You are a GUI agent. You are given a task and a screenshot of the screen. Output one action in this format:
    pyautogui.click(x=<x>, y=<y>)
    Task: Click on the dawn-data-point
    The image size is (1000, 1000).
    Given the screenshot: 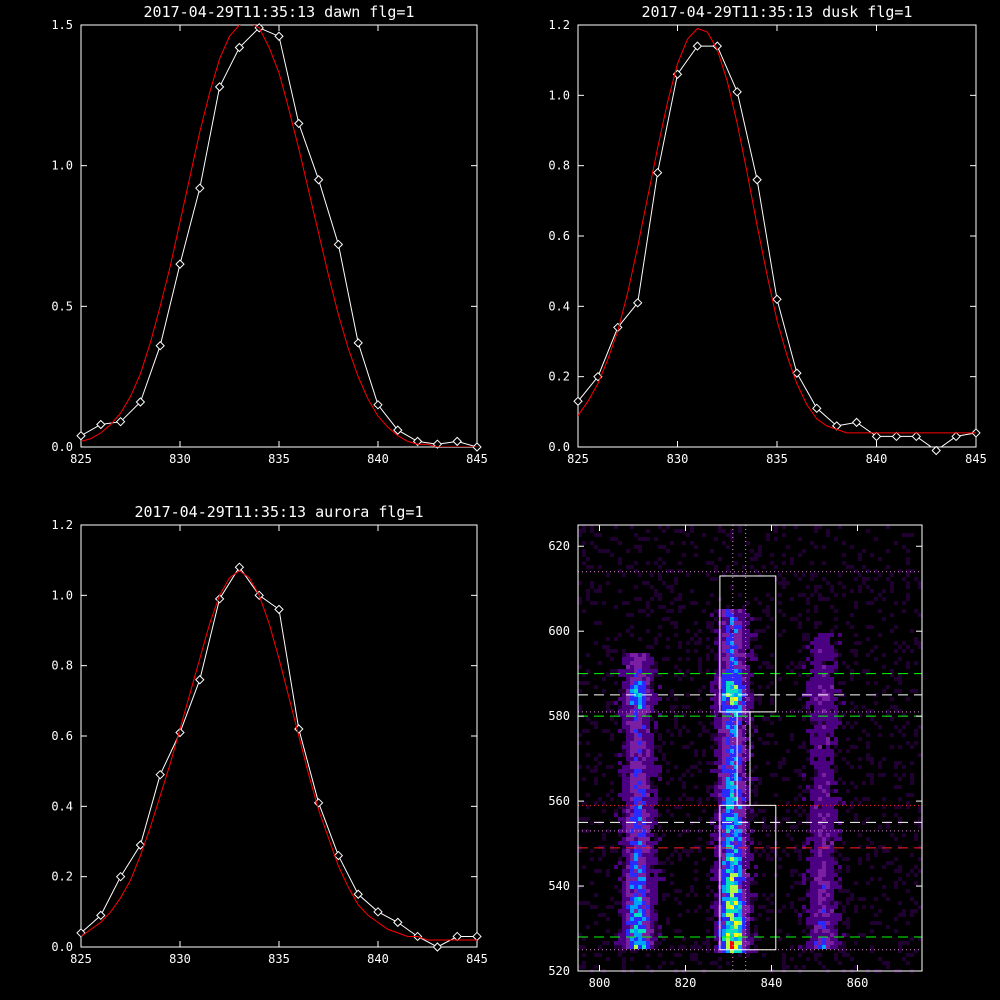 What is the action you would take?
    pyautogui.click(x=318, y=180)
    